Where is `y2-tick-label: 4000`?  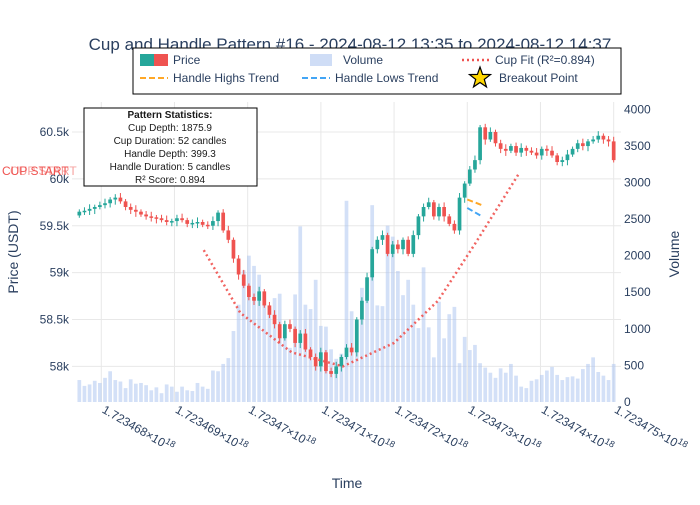 y2-tick-label: 4000 is located at coordinates (637, 109).